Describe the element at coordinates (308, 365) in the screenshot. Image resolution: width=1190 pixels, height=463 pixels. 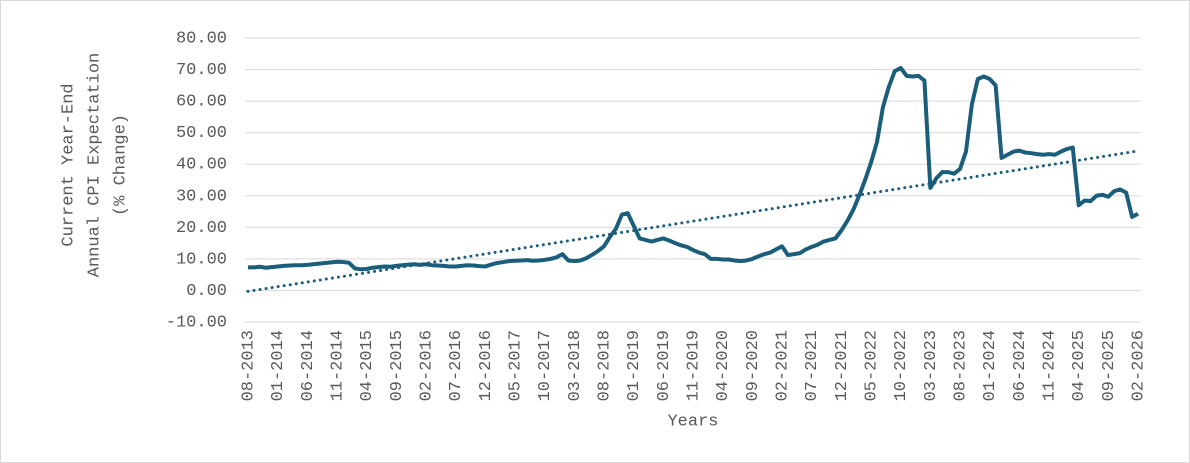
I see `x-tick-label: 06-2014` at that location.